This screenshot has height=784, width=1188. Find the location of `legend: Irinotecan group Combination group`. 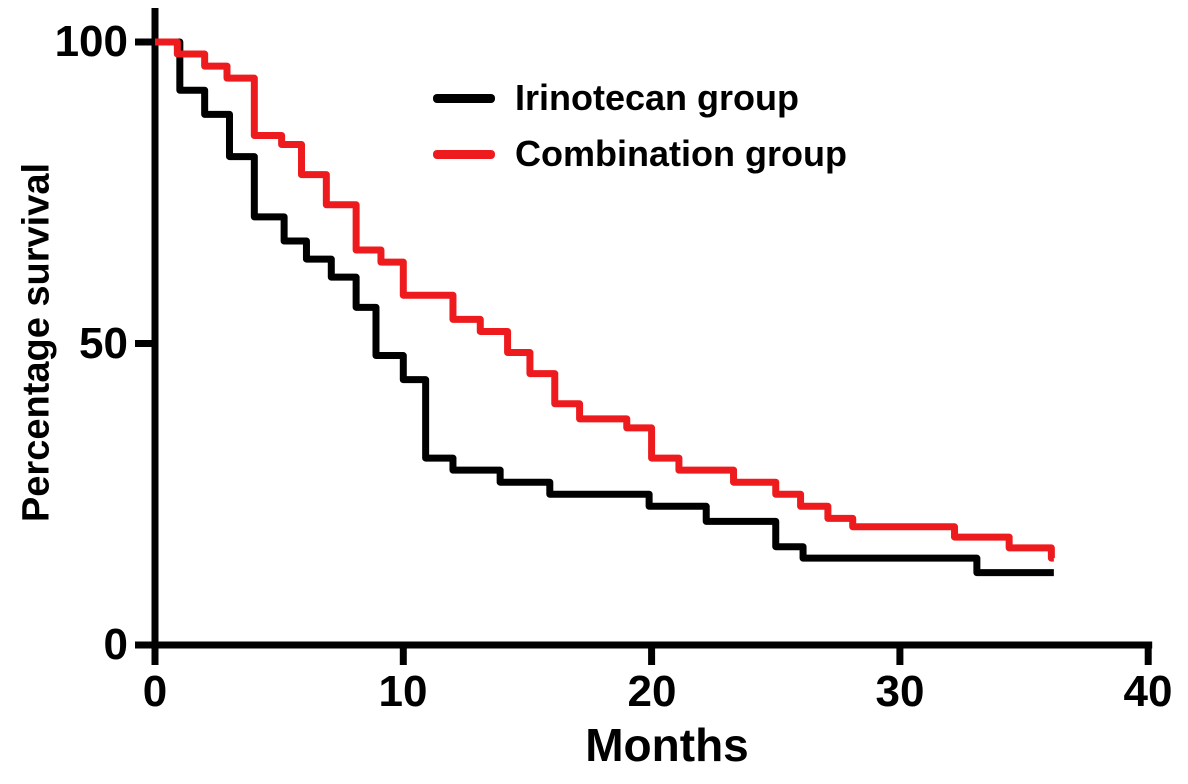

legend: Irinotecan group Combination group is located at coordinates (640, 126).